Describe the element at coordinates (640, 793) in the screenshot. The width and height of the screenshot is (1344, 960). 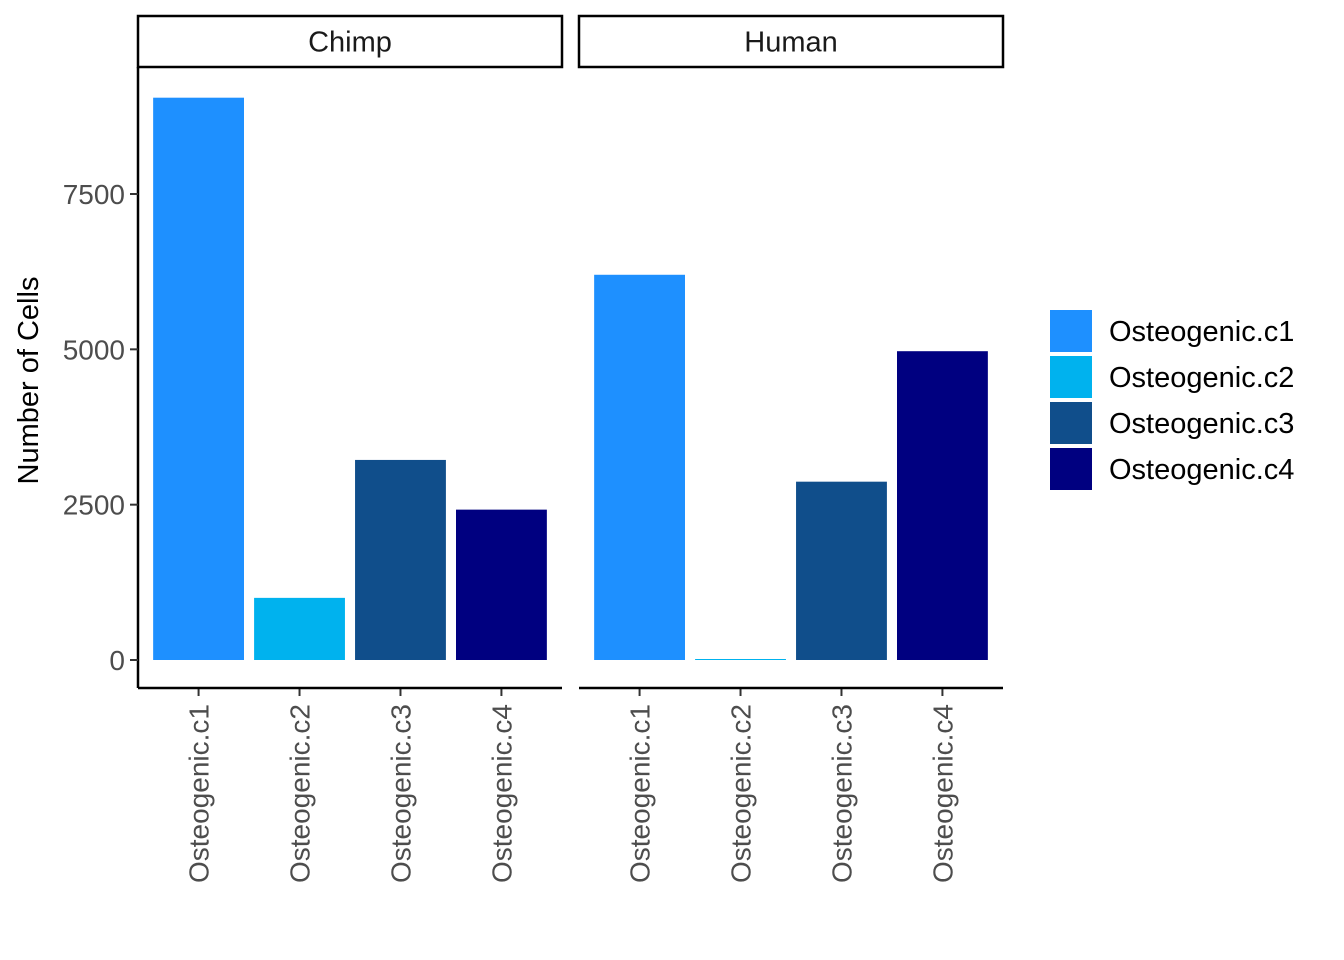
I see `x-tick-label-human-1: Osteogenic.c1` at that location.